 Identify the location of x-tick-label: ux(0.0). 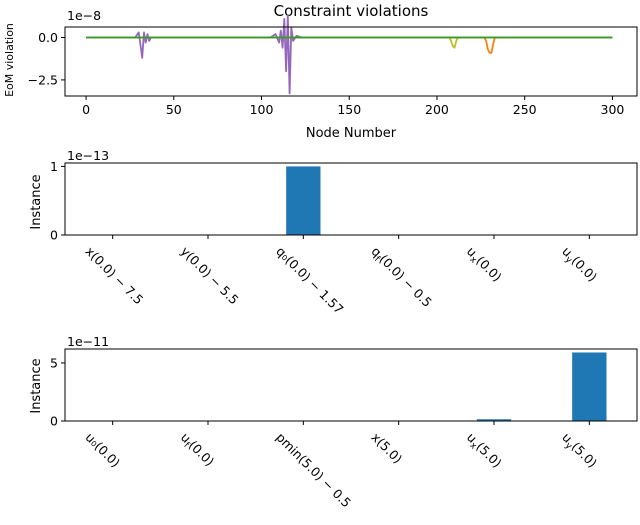
(483, 265).